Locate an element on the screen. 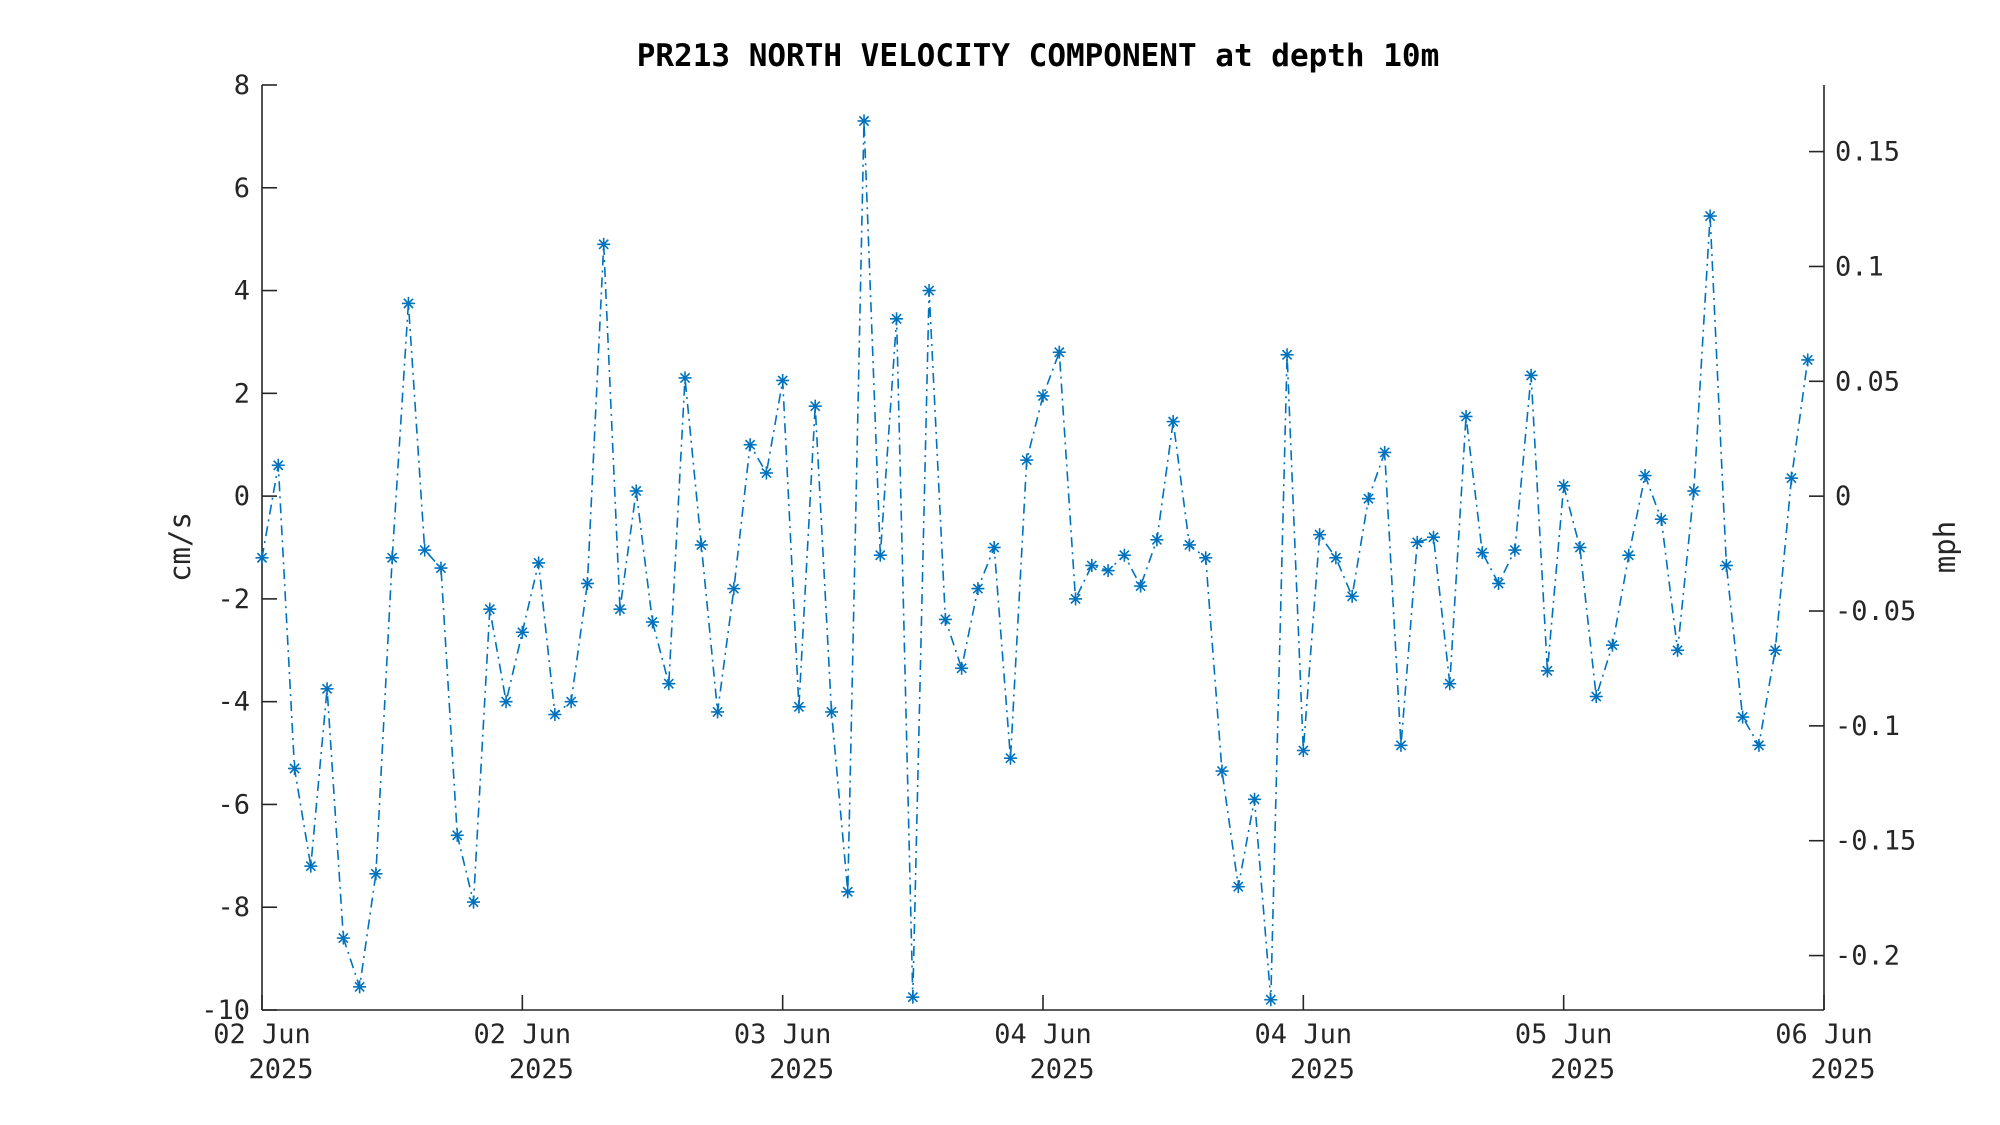 The height and width of the screenshot is (1125, 2000). left-y-ticks: 8 6 4 2 0 -2 -4 -6 -8 -10 is located at coordinates (239, 548).